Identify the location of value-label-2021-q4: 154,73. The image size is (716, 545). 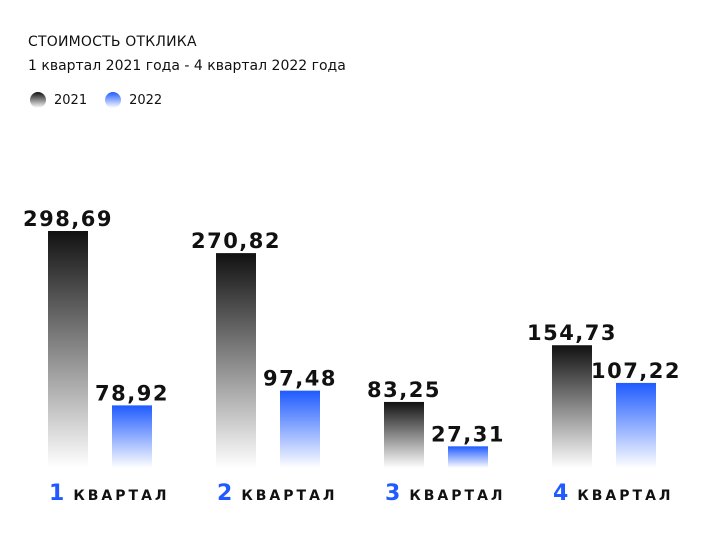
(572, 333).